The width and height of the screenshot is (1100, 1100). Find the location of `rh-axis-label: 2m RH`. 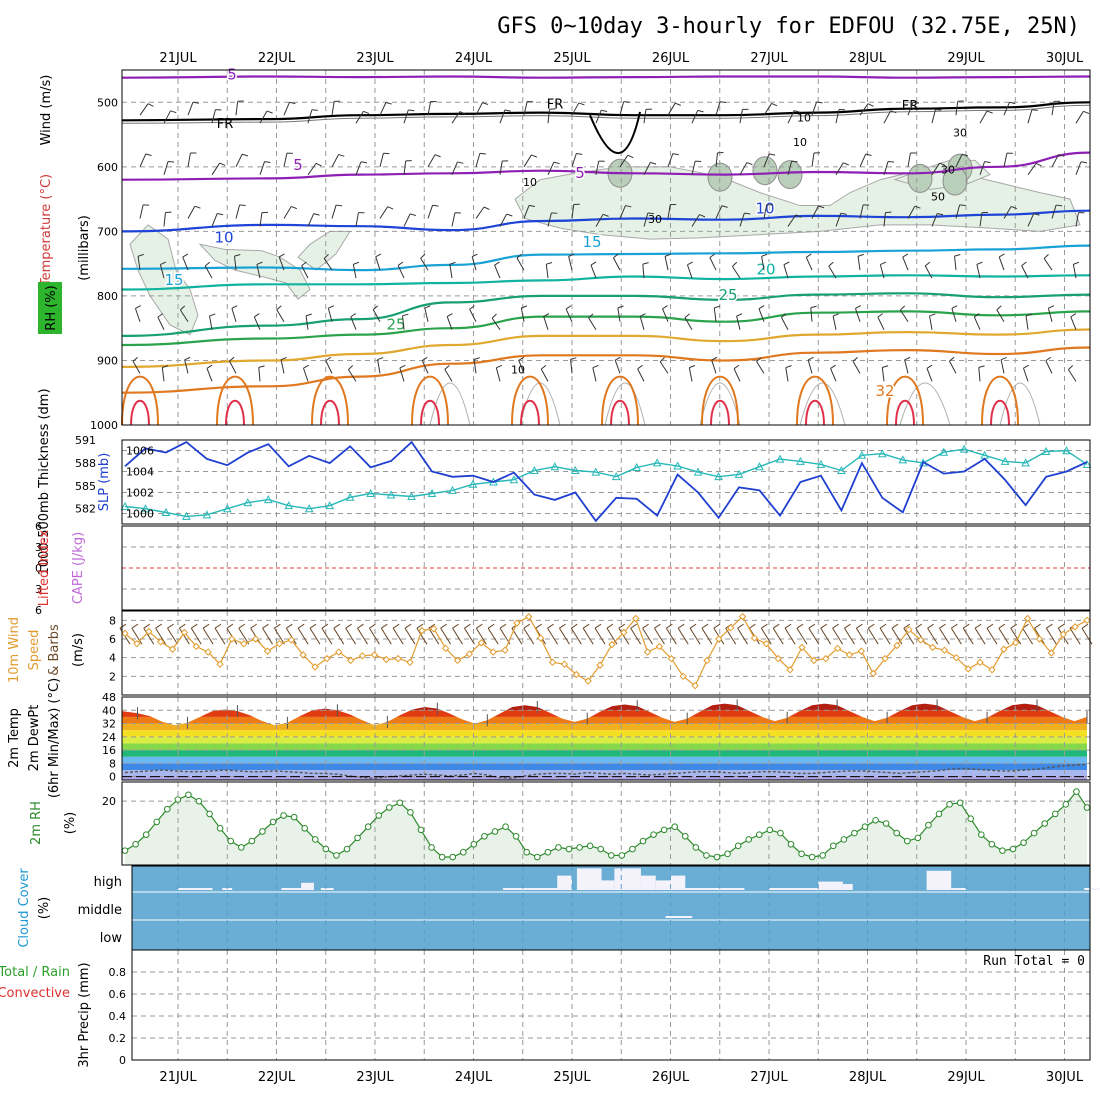

rh-axis-label: 2m RH is located at coordinates (36, 823).